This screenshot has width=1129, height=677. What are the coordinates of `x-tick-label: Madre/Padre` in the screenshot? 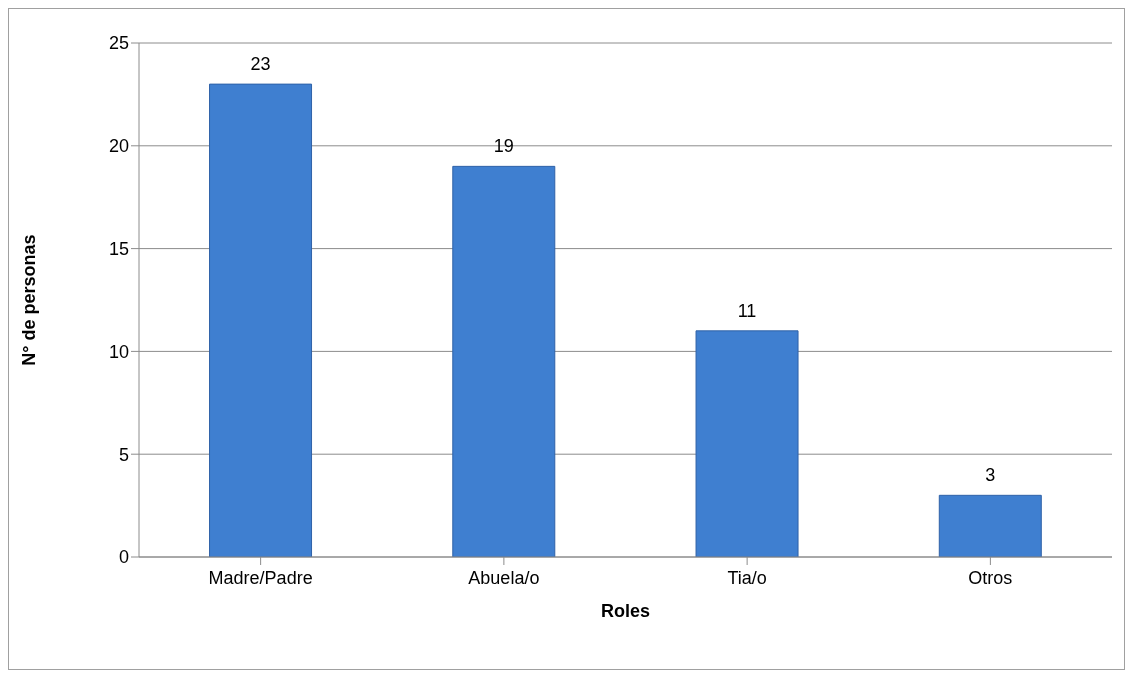 It's located at (260, 577).